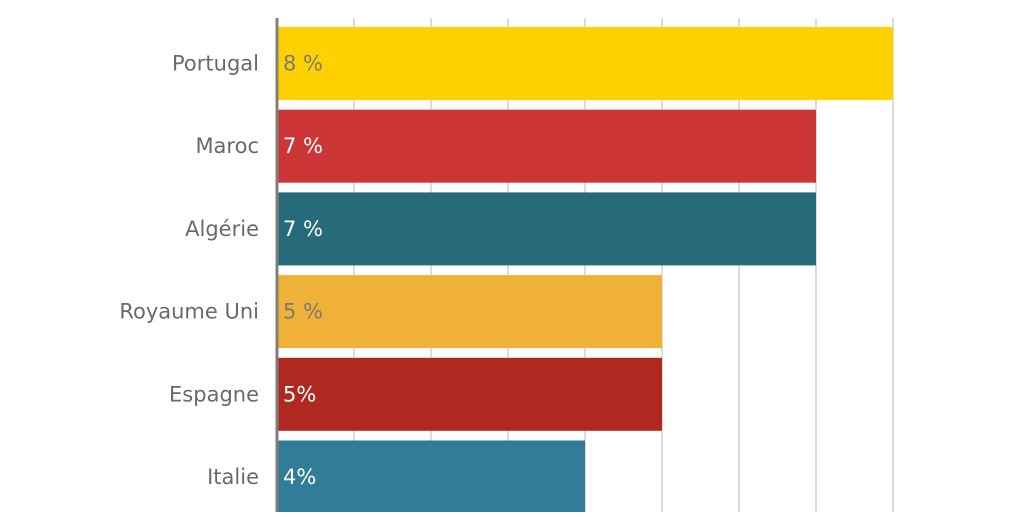  Describe the element at coordinates (299, 477) in the screenshot. I see `data-label: 4%` at that location.